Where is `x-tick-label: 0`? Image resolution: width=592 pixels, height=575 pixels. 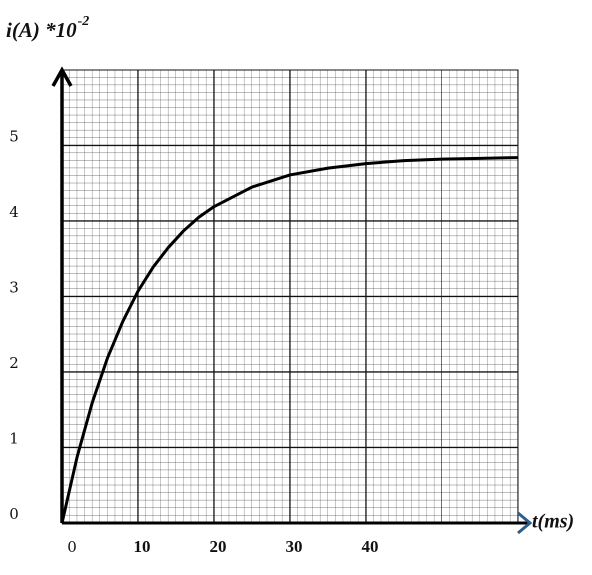 x-tick-label: 0 is located at coordinates (72, 547).